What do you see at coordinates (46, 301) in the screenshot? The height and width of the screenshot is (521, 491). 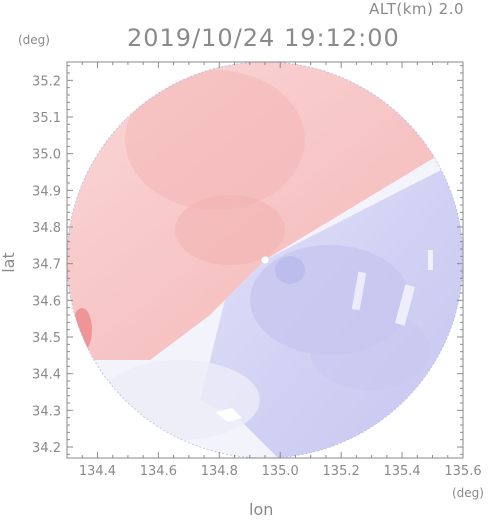 I see `y-tick-label: 34.6` at bounding box center [46, 301].